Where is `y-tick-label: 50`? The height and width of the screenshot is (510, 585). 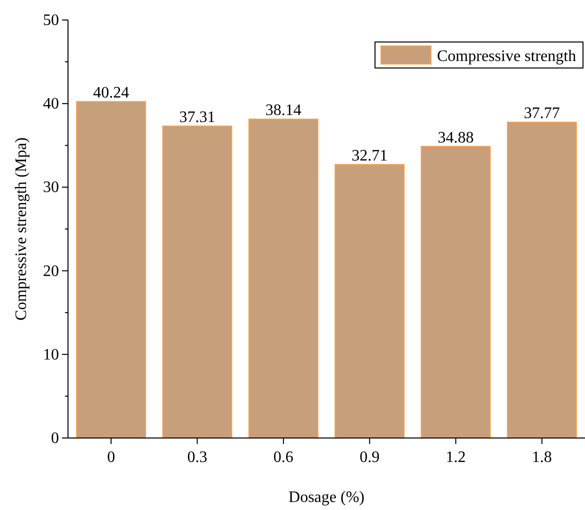 y-tick-label: 50 is located at coordinates (51, 20).